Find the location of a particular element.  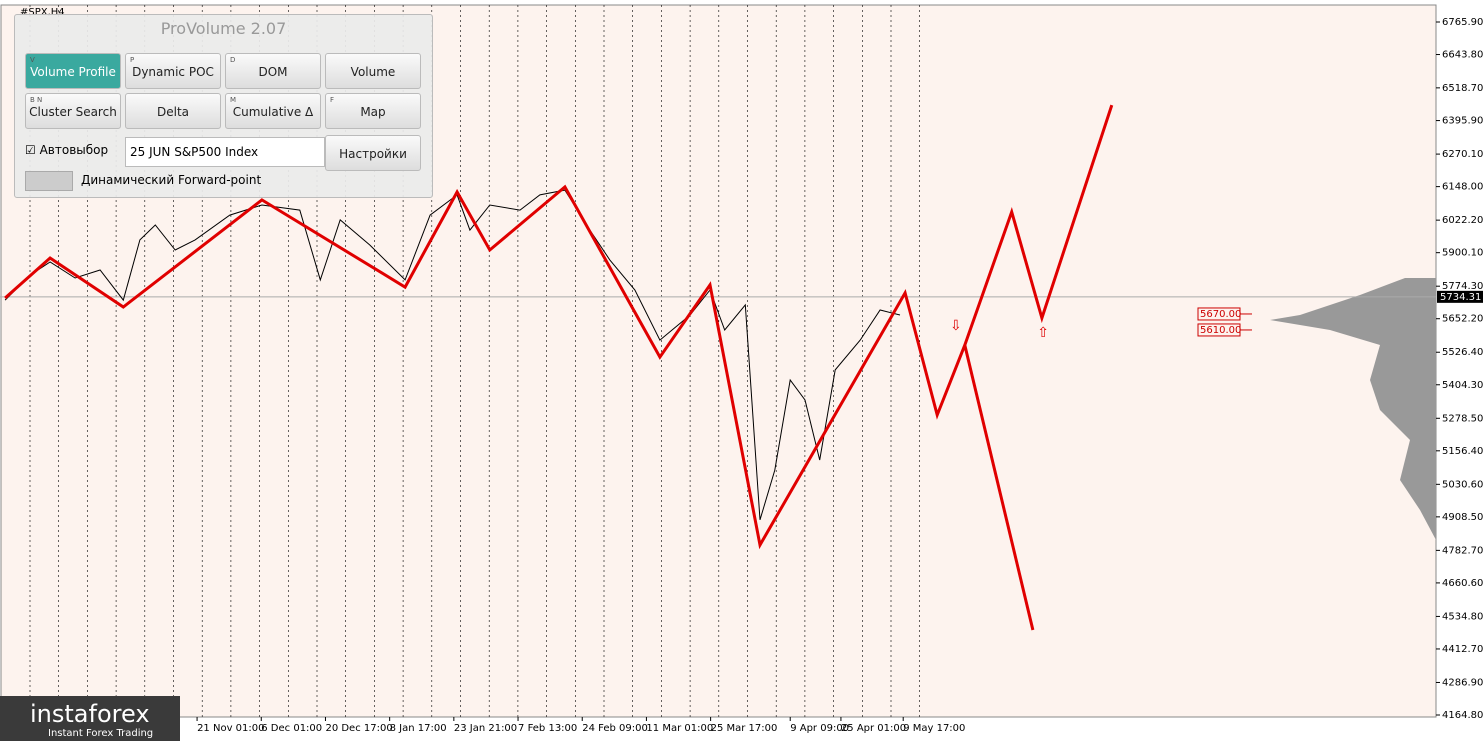

y-tick-label: 4660.60 is located at coordinates (1462, 583).